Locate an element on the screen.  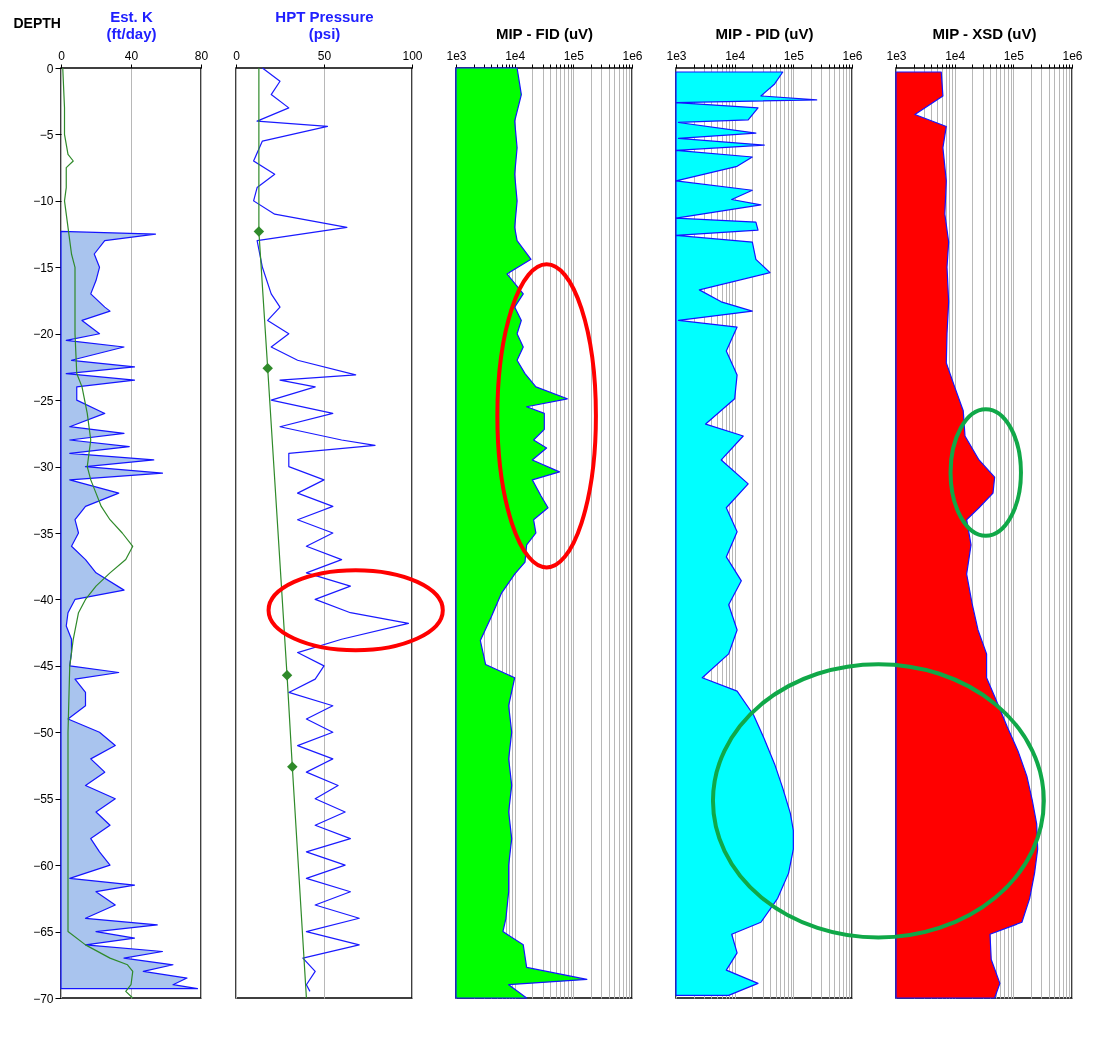
y-tick-label: −70 is located at coordinates (43, 998).